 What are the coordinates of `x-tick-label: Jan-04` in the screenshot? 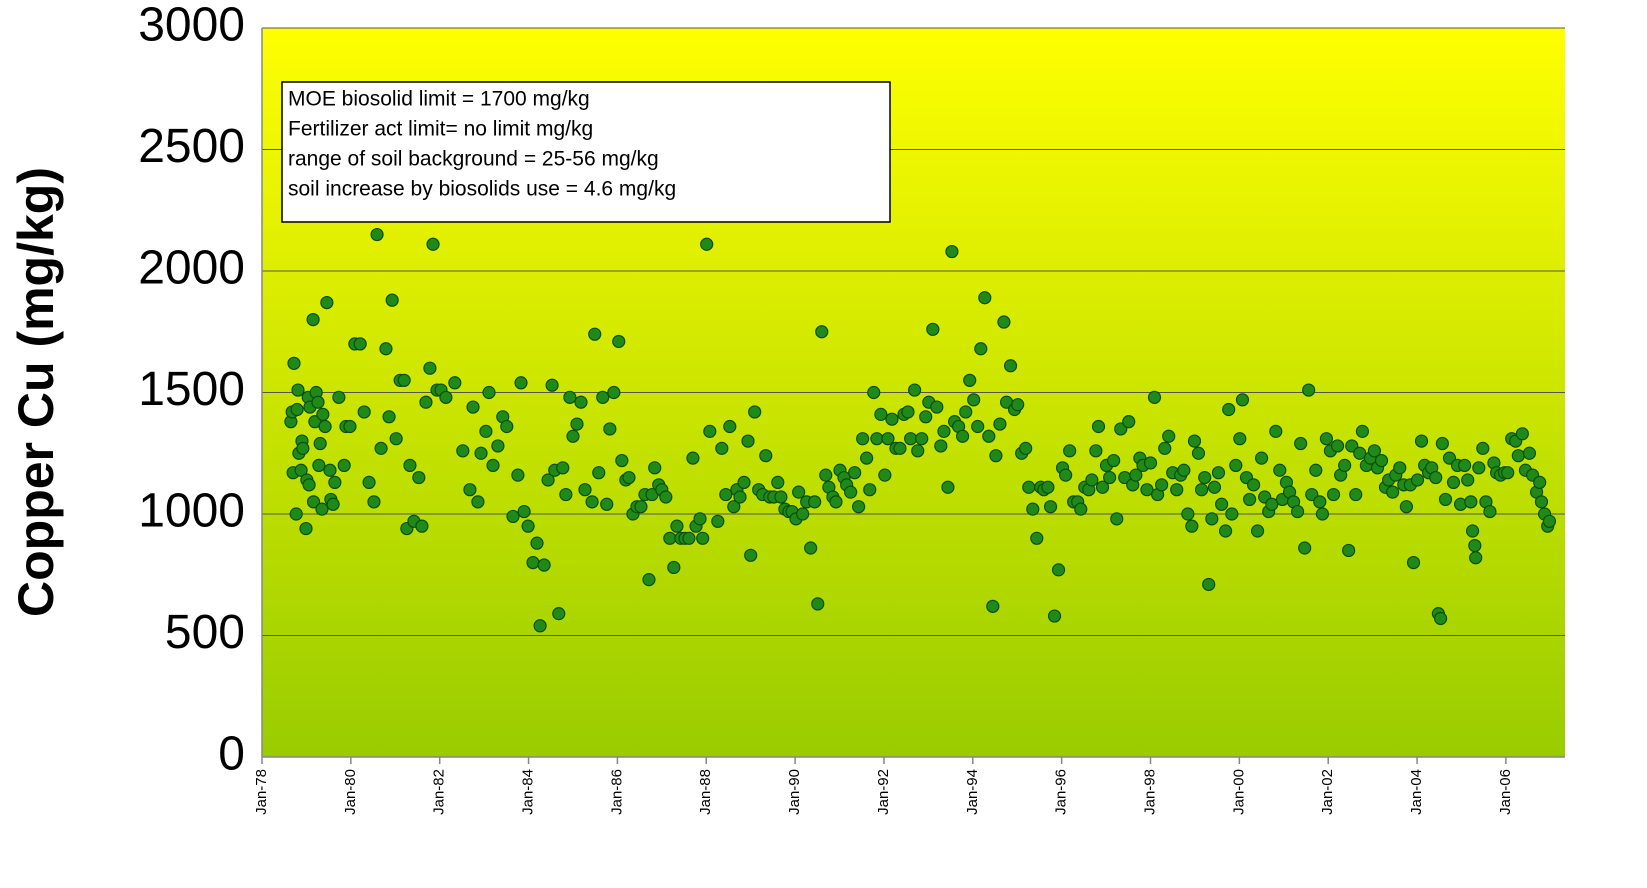 It's located at (1416, 792).